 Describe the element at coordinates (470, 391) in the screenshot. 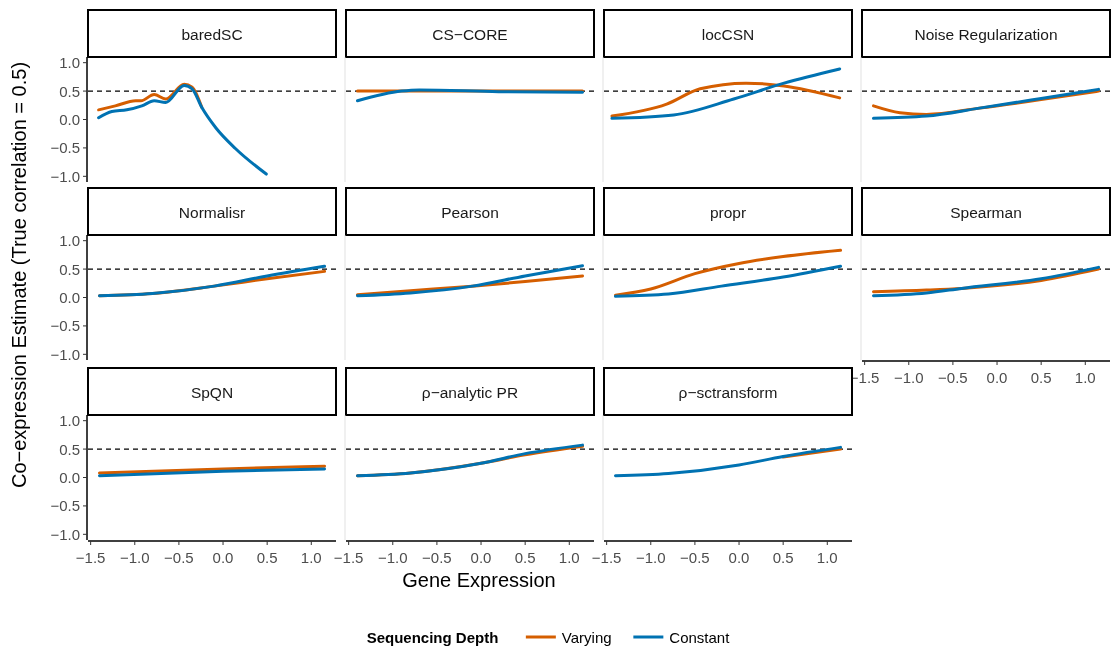

I see `chart-title: ρ−analytic PR` at that location.